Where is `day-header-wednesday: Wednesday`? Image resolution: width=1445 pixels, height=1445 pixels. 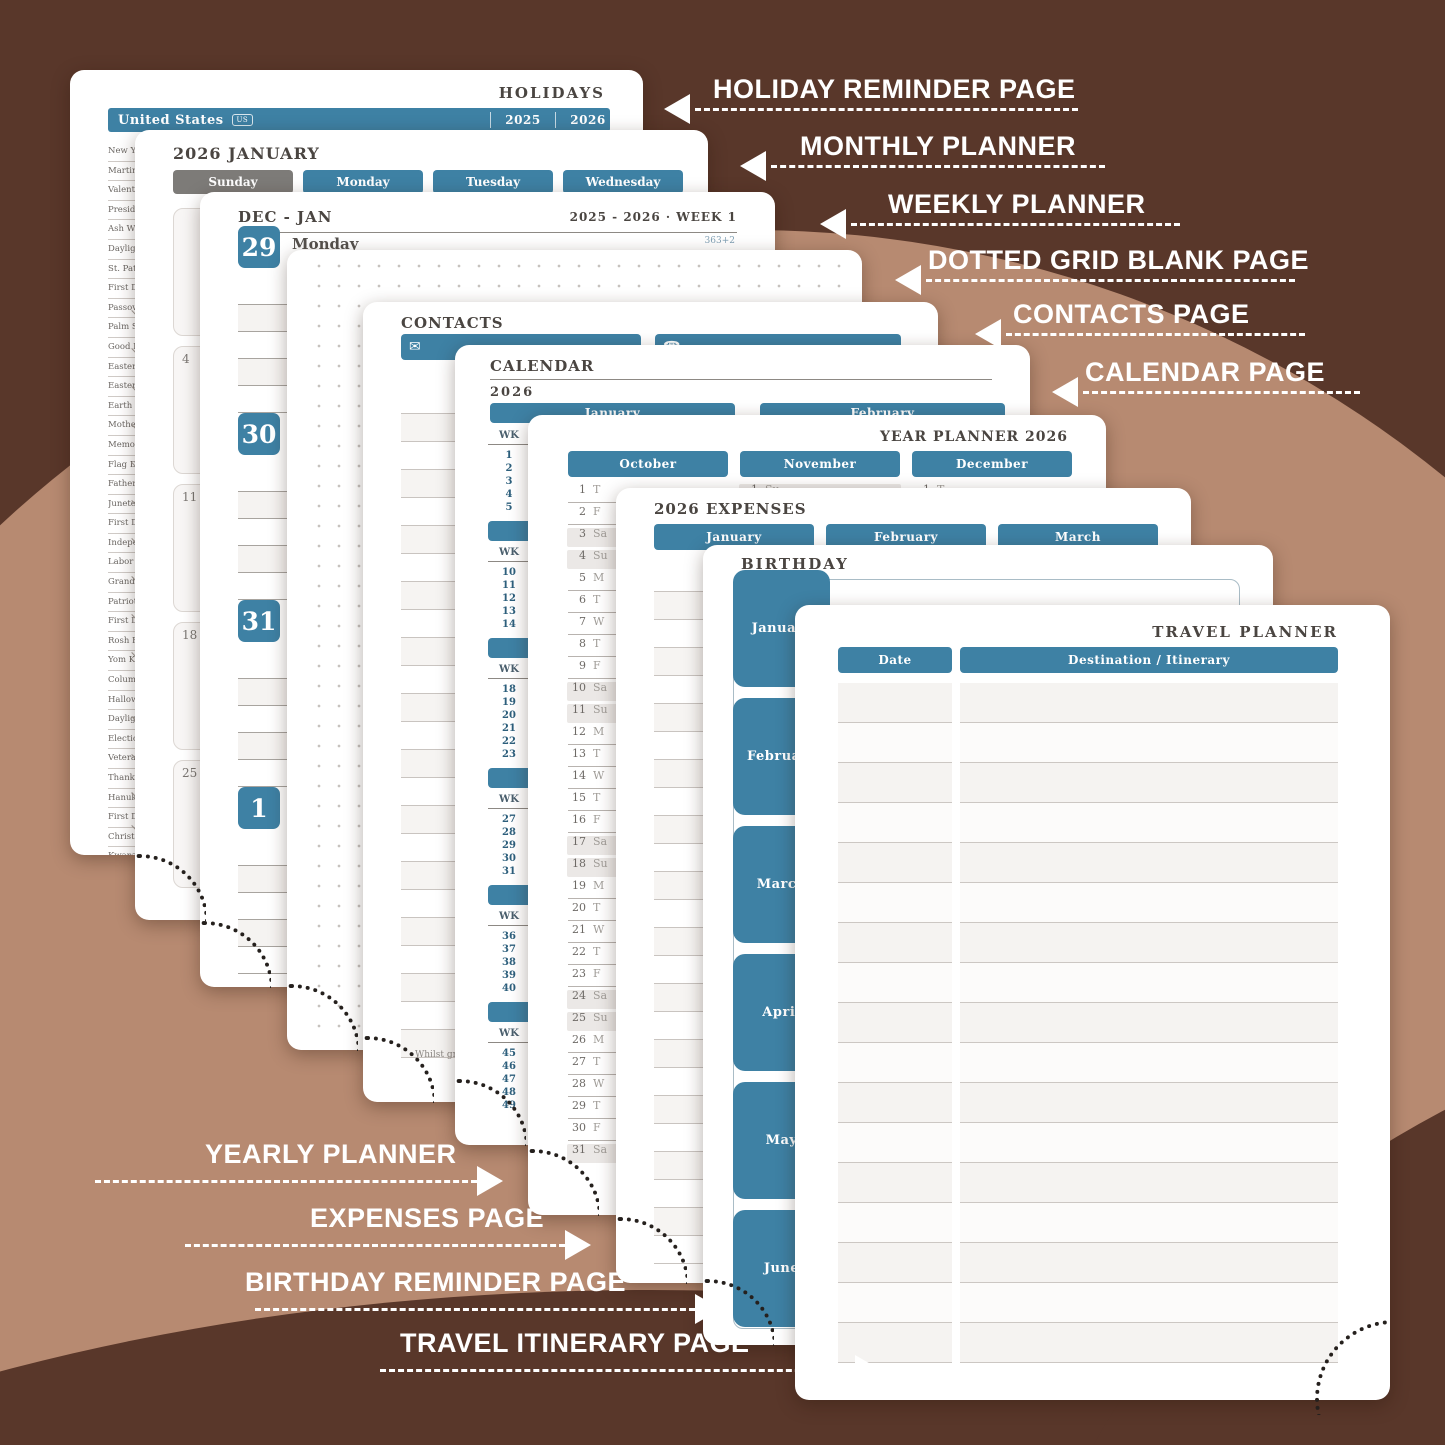
day-header-wednesday: Wednesday is located at coordinates (623, 182).